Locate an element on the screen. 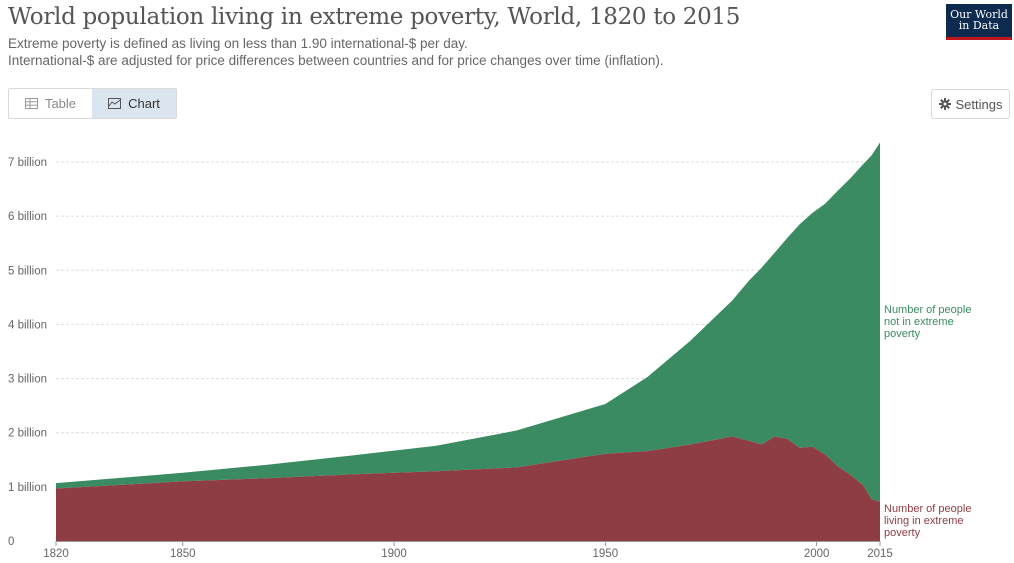 Image resolution: width=1014 pixels, height=563 pixels. y-tick-label: 0 is located at coordinates (11, 542).